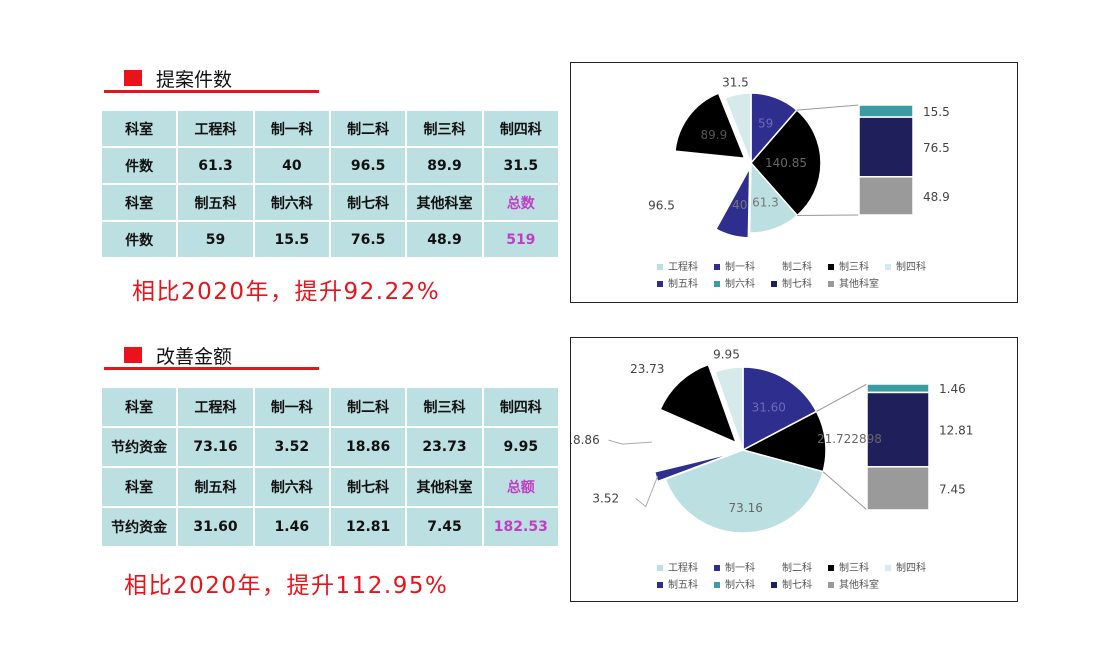 Image resolution: width=1115 pixels, height=652 pixels. I want to click on table-row: 节约资金 73.16 3.52 18.86 23.73 9.95, so click(330, 447).